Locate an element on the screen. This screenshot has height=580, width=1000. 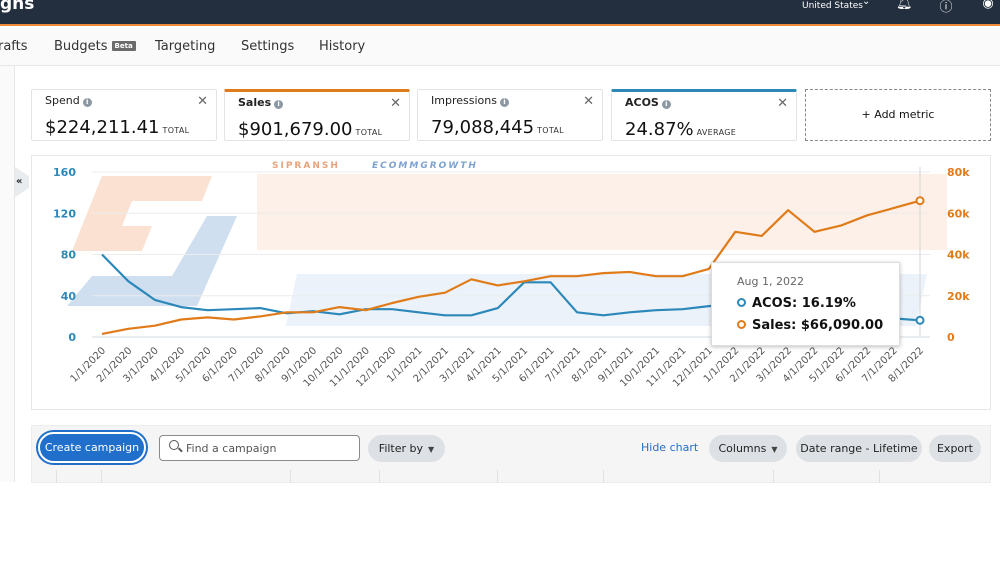
bell-icon: 🔔︎ is located at coordinates (904, 5).